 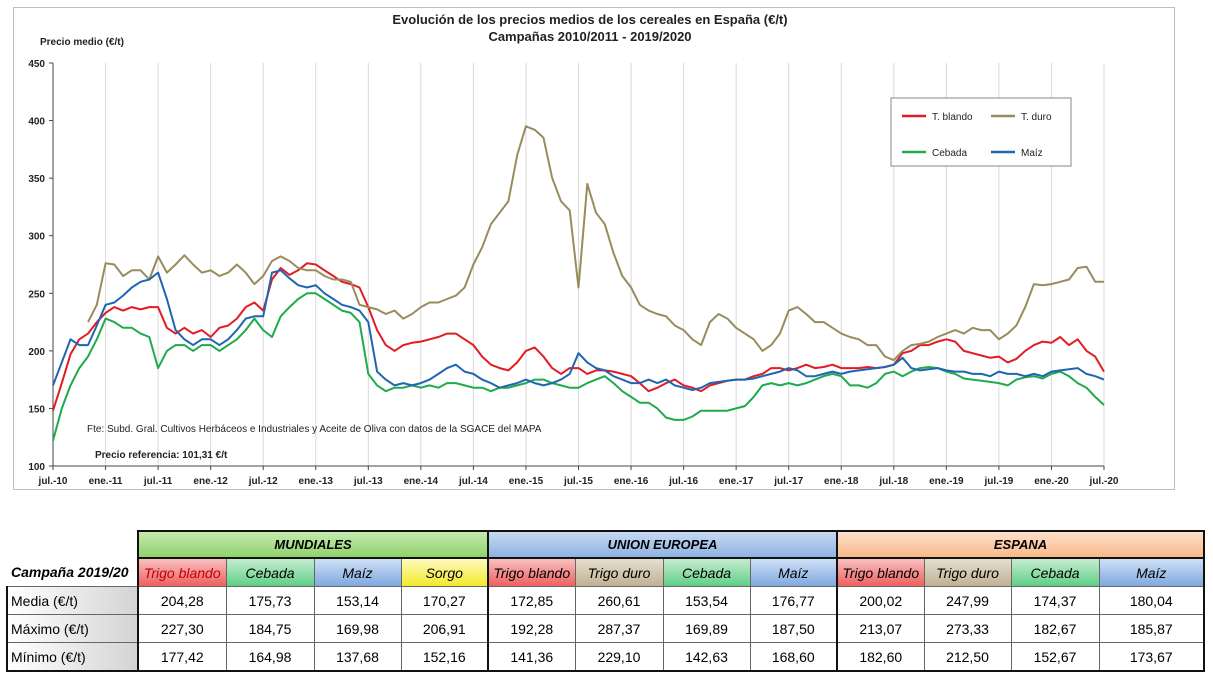 I want to click on col-header-mund-maiz: Maíz, so click(x=357, y=572).